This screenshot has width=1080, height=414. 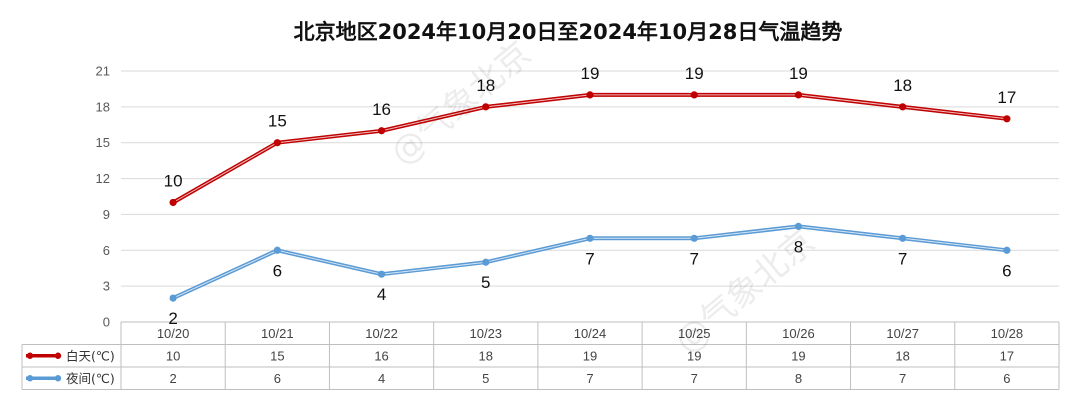 What do you see at coordinates (485, 282) in the screenshot?
I see `data-label: 5` at bounding box center [485, 282].